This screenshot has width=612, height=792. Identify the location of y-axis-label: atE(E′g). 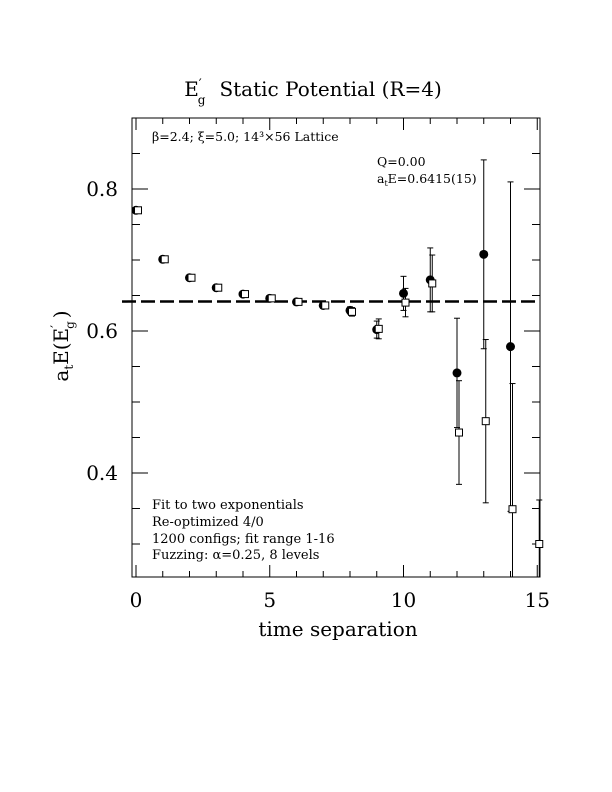
(63, 345).